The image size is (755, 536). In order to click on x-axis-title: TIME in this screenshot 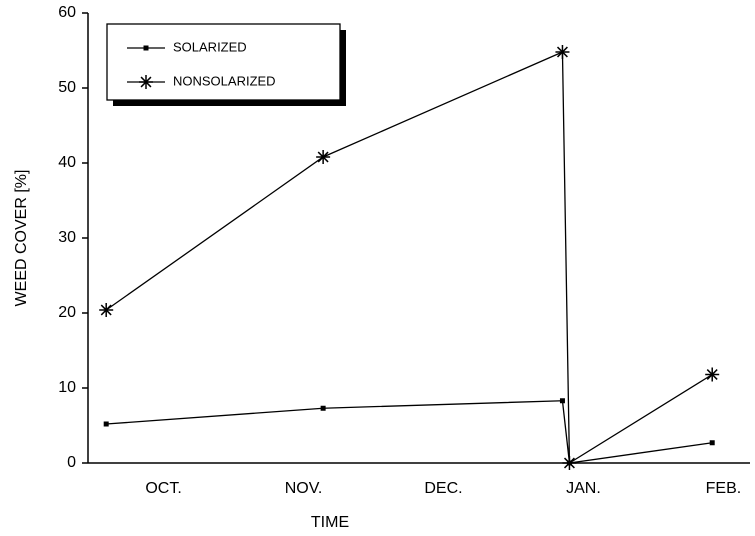, I will do `click(330, 522)`.